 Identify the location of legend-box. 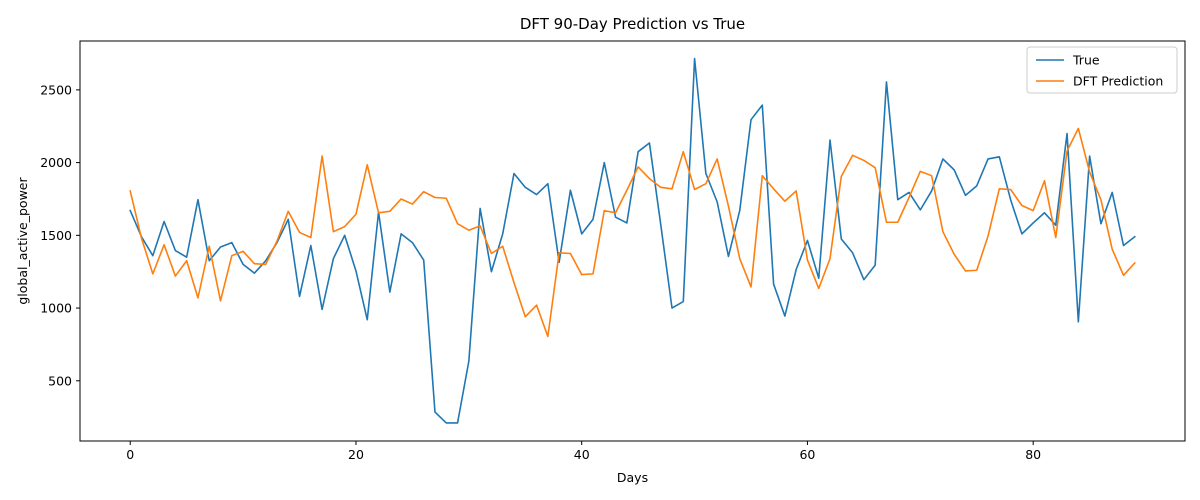
(1102, 70).